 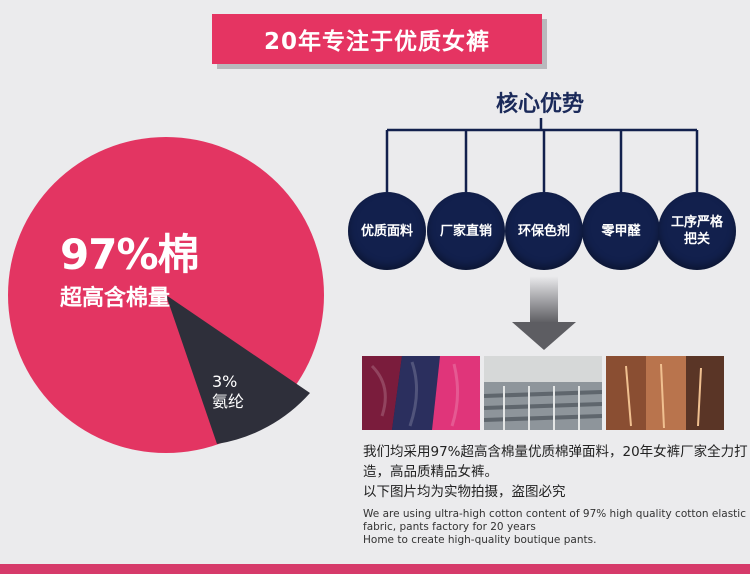 What do you see at coordinates (228, 401) in the screenshot?
I see `pie-minor-label: 氨纶` at bounding box center [228, 401].